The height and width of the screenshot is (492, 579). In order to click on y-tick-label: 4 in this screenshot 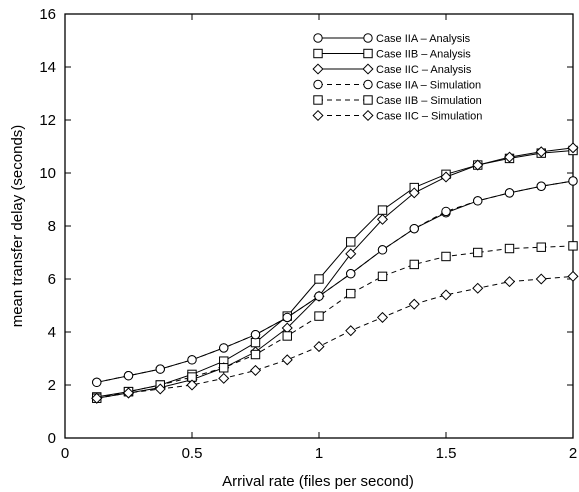, I will do `click(52, 332)`.